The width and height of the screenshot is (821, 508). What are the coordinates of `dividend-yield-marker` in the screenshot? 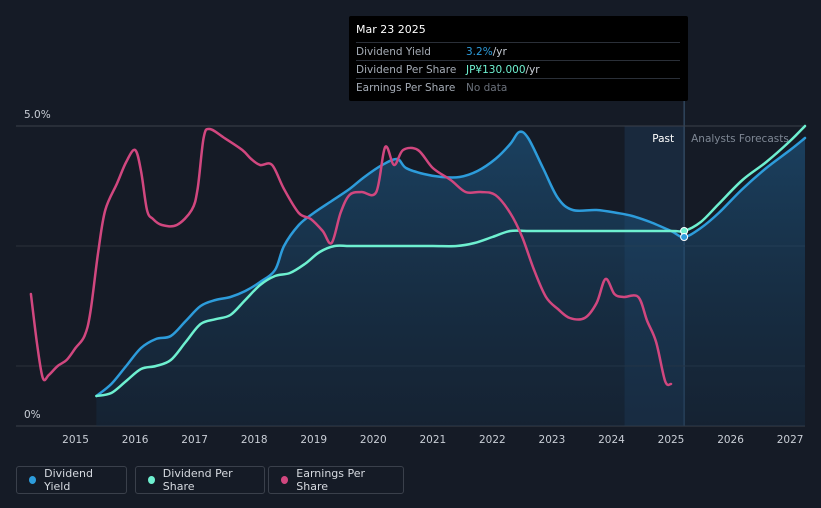 It's located at (684, 237).